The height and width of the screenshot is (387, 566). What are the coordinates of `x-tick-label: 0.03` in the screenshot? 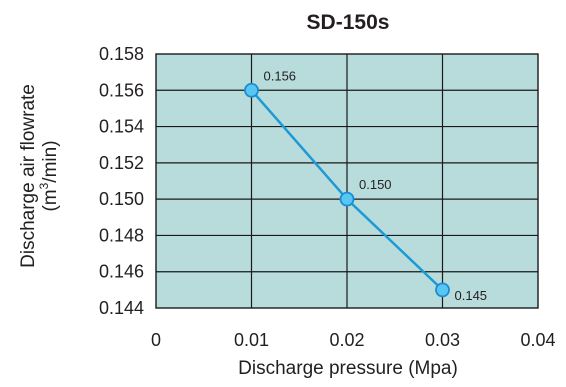 It's located at (442, 340).